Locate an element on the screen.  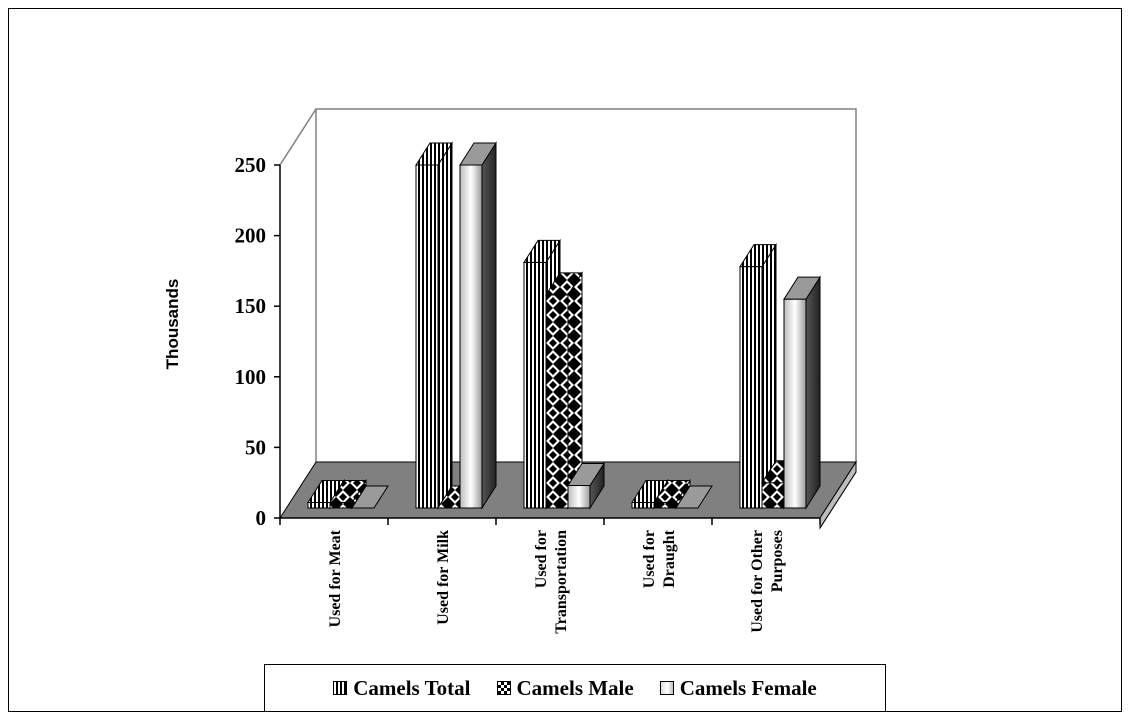
bar-total-side is located at coordinates (445, 325).